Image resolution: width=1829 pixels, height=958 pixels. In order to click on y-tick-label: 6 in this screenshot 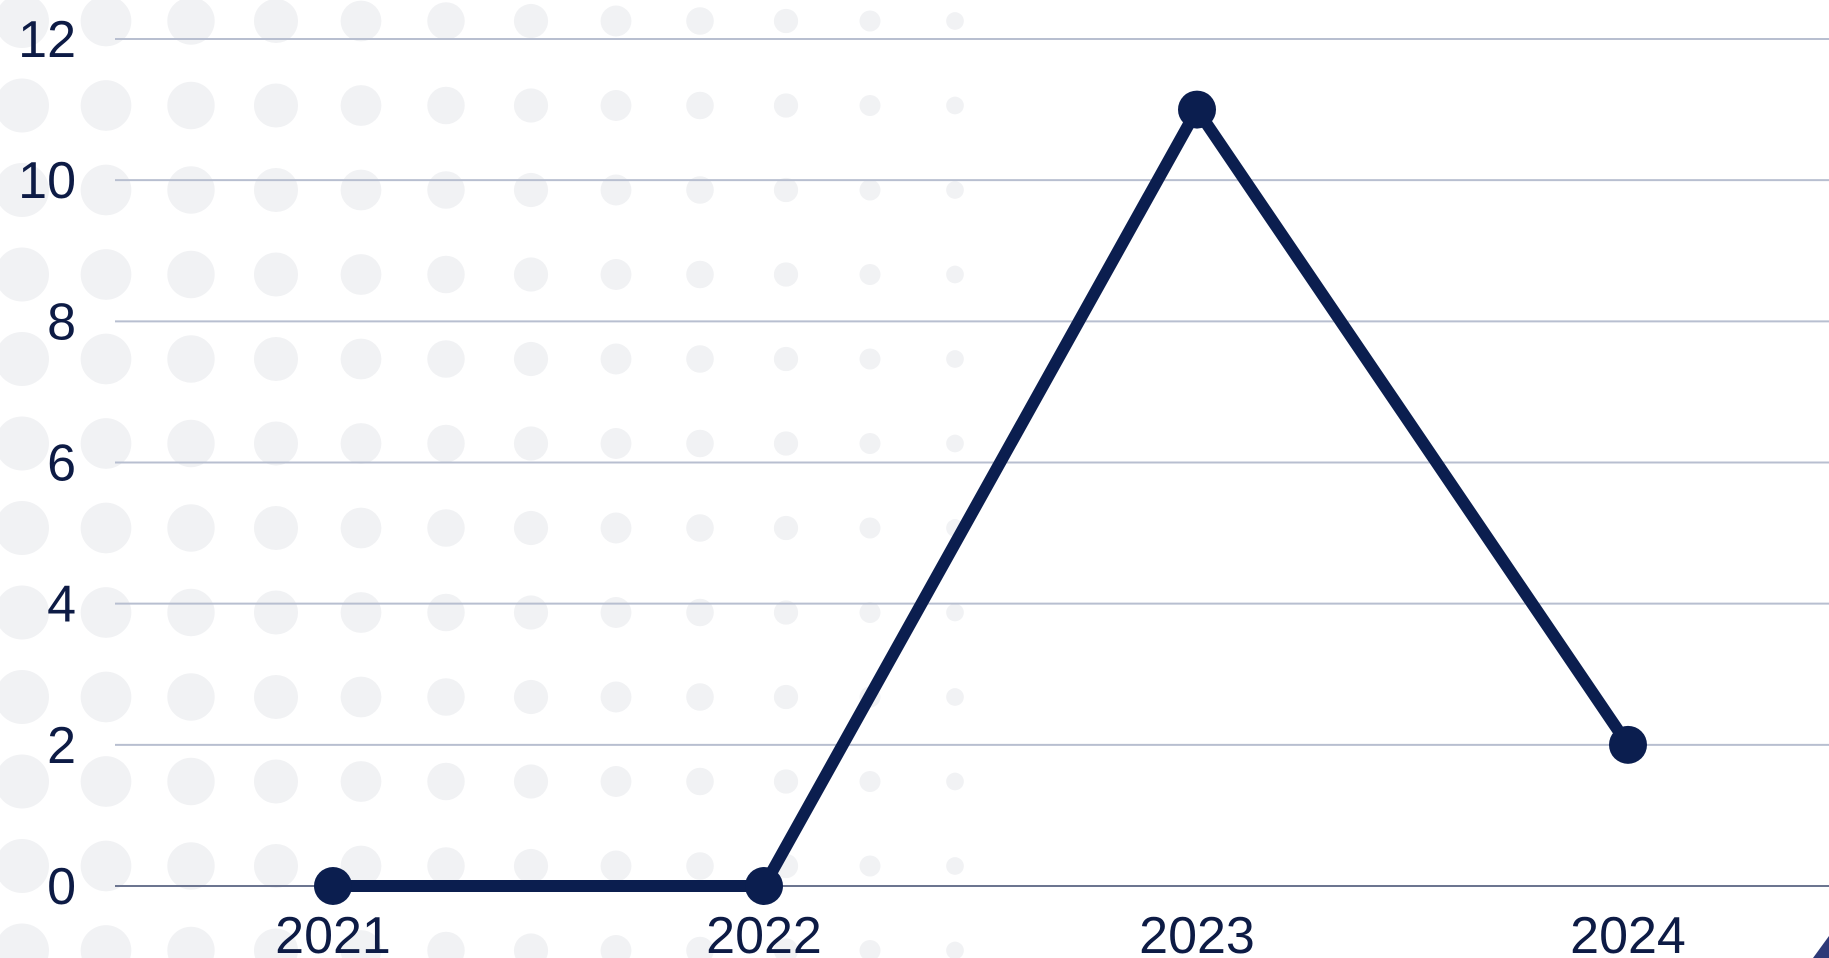, I will do `click(61, 464)`.